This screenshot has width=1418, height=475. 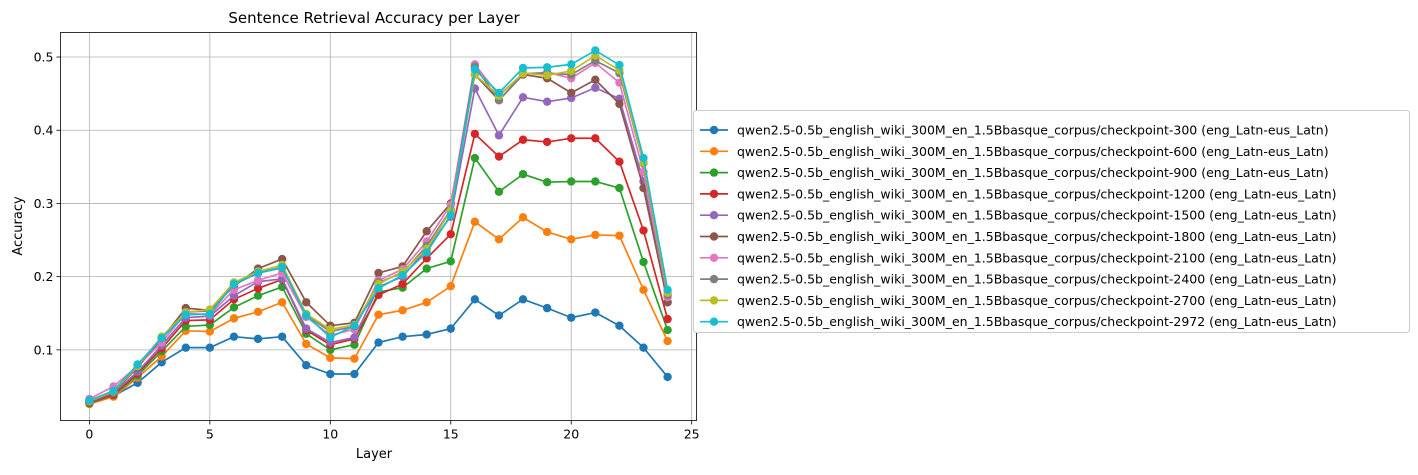 What do you see at coordinates (44, 57) in the screenshot?
I see `y-tick-label: 0.5` at bounding box center [44, 57].